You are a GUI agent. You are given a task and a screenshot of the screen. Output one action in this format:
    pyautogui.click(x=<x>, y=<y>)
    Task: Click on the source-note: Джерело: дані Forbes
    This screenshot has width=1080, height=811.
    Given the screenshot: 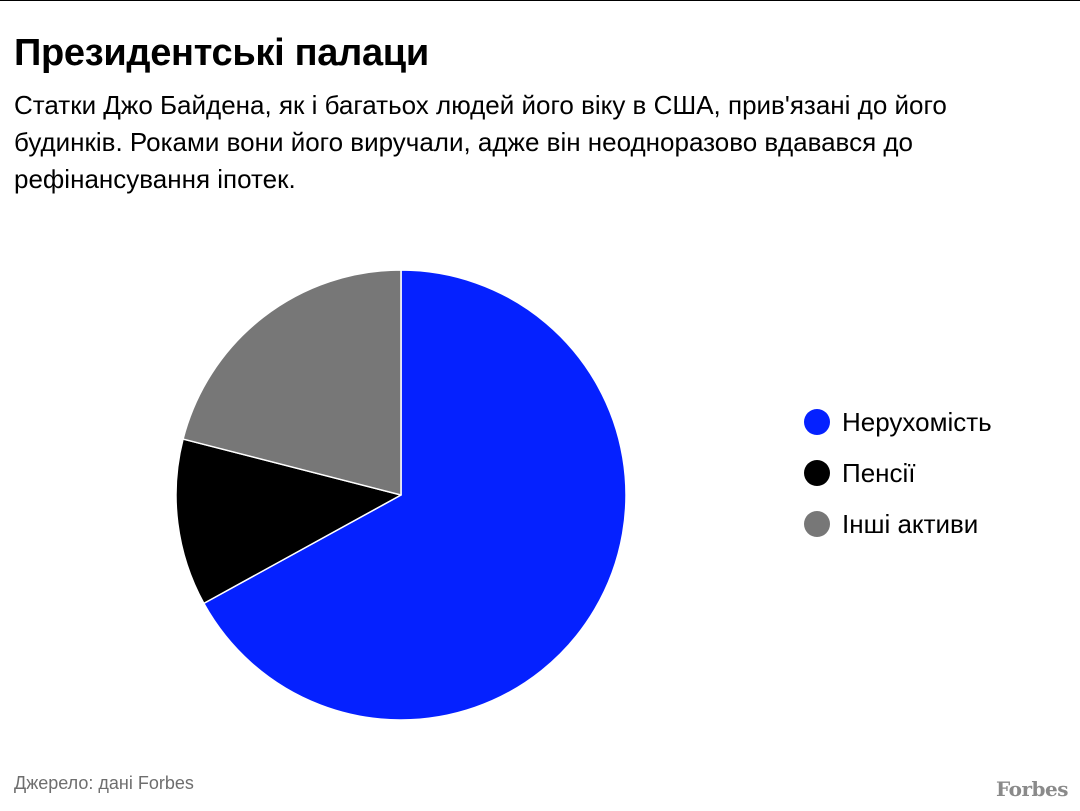 What is the action you would take?
    pyautogui.click(x=104, y=783)
    